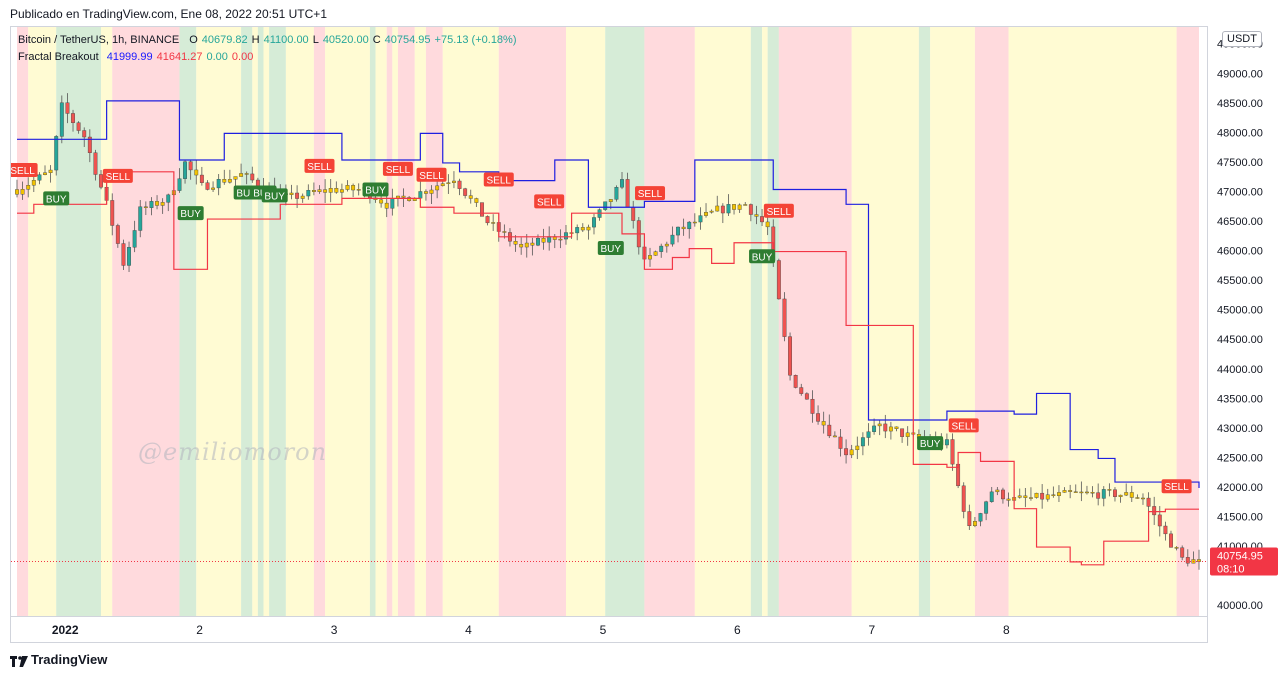 The image size is (1280, 677). What do you see at coordinates (99, 40) in the screenshot?
I see `symbol-title: Bitcoin / TetherUS, 1h, BINANCE` at bounding box center [99, 40].